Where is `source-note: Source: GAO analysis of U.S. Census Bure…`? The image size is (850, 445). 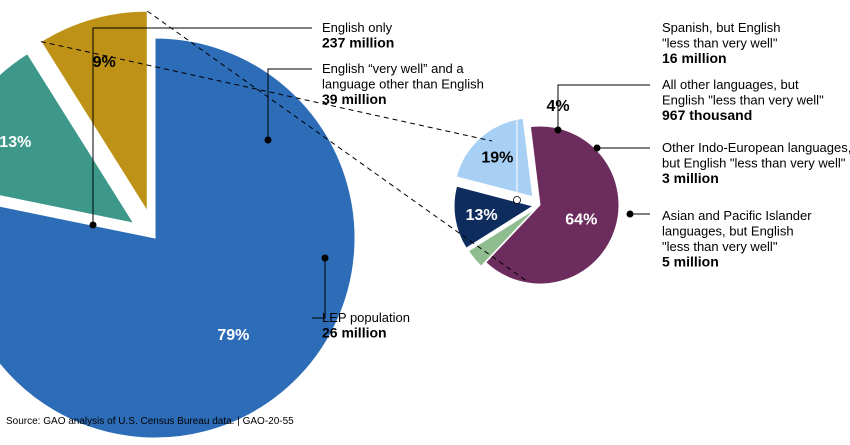
source-note: Source: GAO analysis of U.S. Census Bure… is located at coordinates (150, 421).